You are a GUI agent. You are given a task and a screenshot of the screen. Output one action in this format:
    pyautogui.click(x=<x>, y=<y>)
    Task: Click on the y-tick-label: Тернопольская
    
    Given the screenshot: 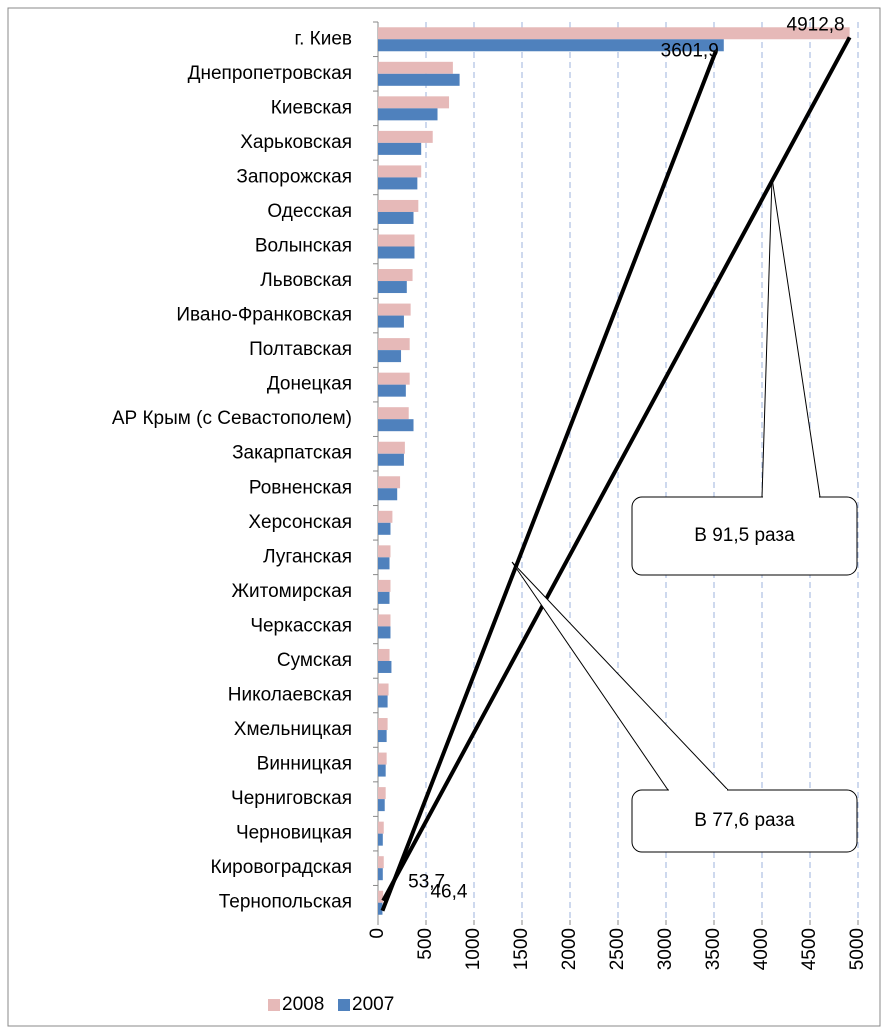 What is the action you would take?
    pyautogui.click(x=285, y=902)
    